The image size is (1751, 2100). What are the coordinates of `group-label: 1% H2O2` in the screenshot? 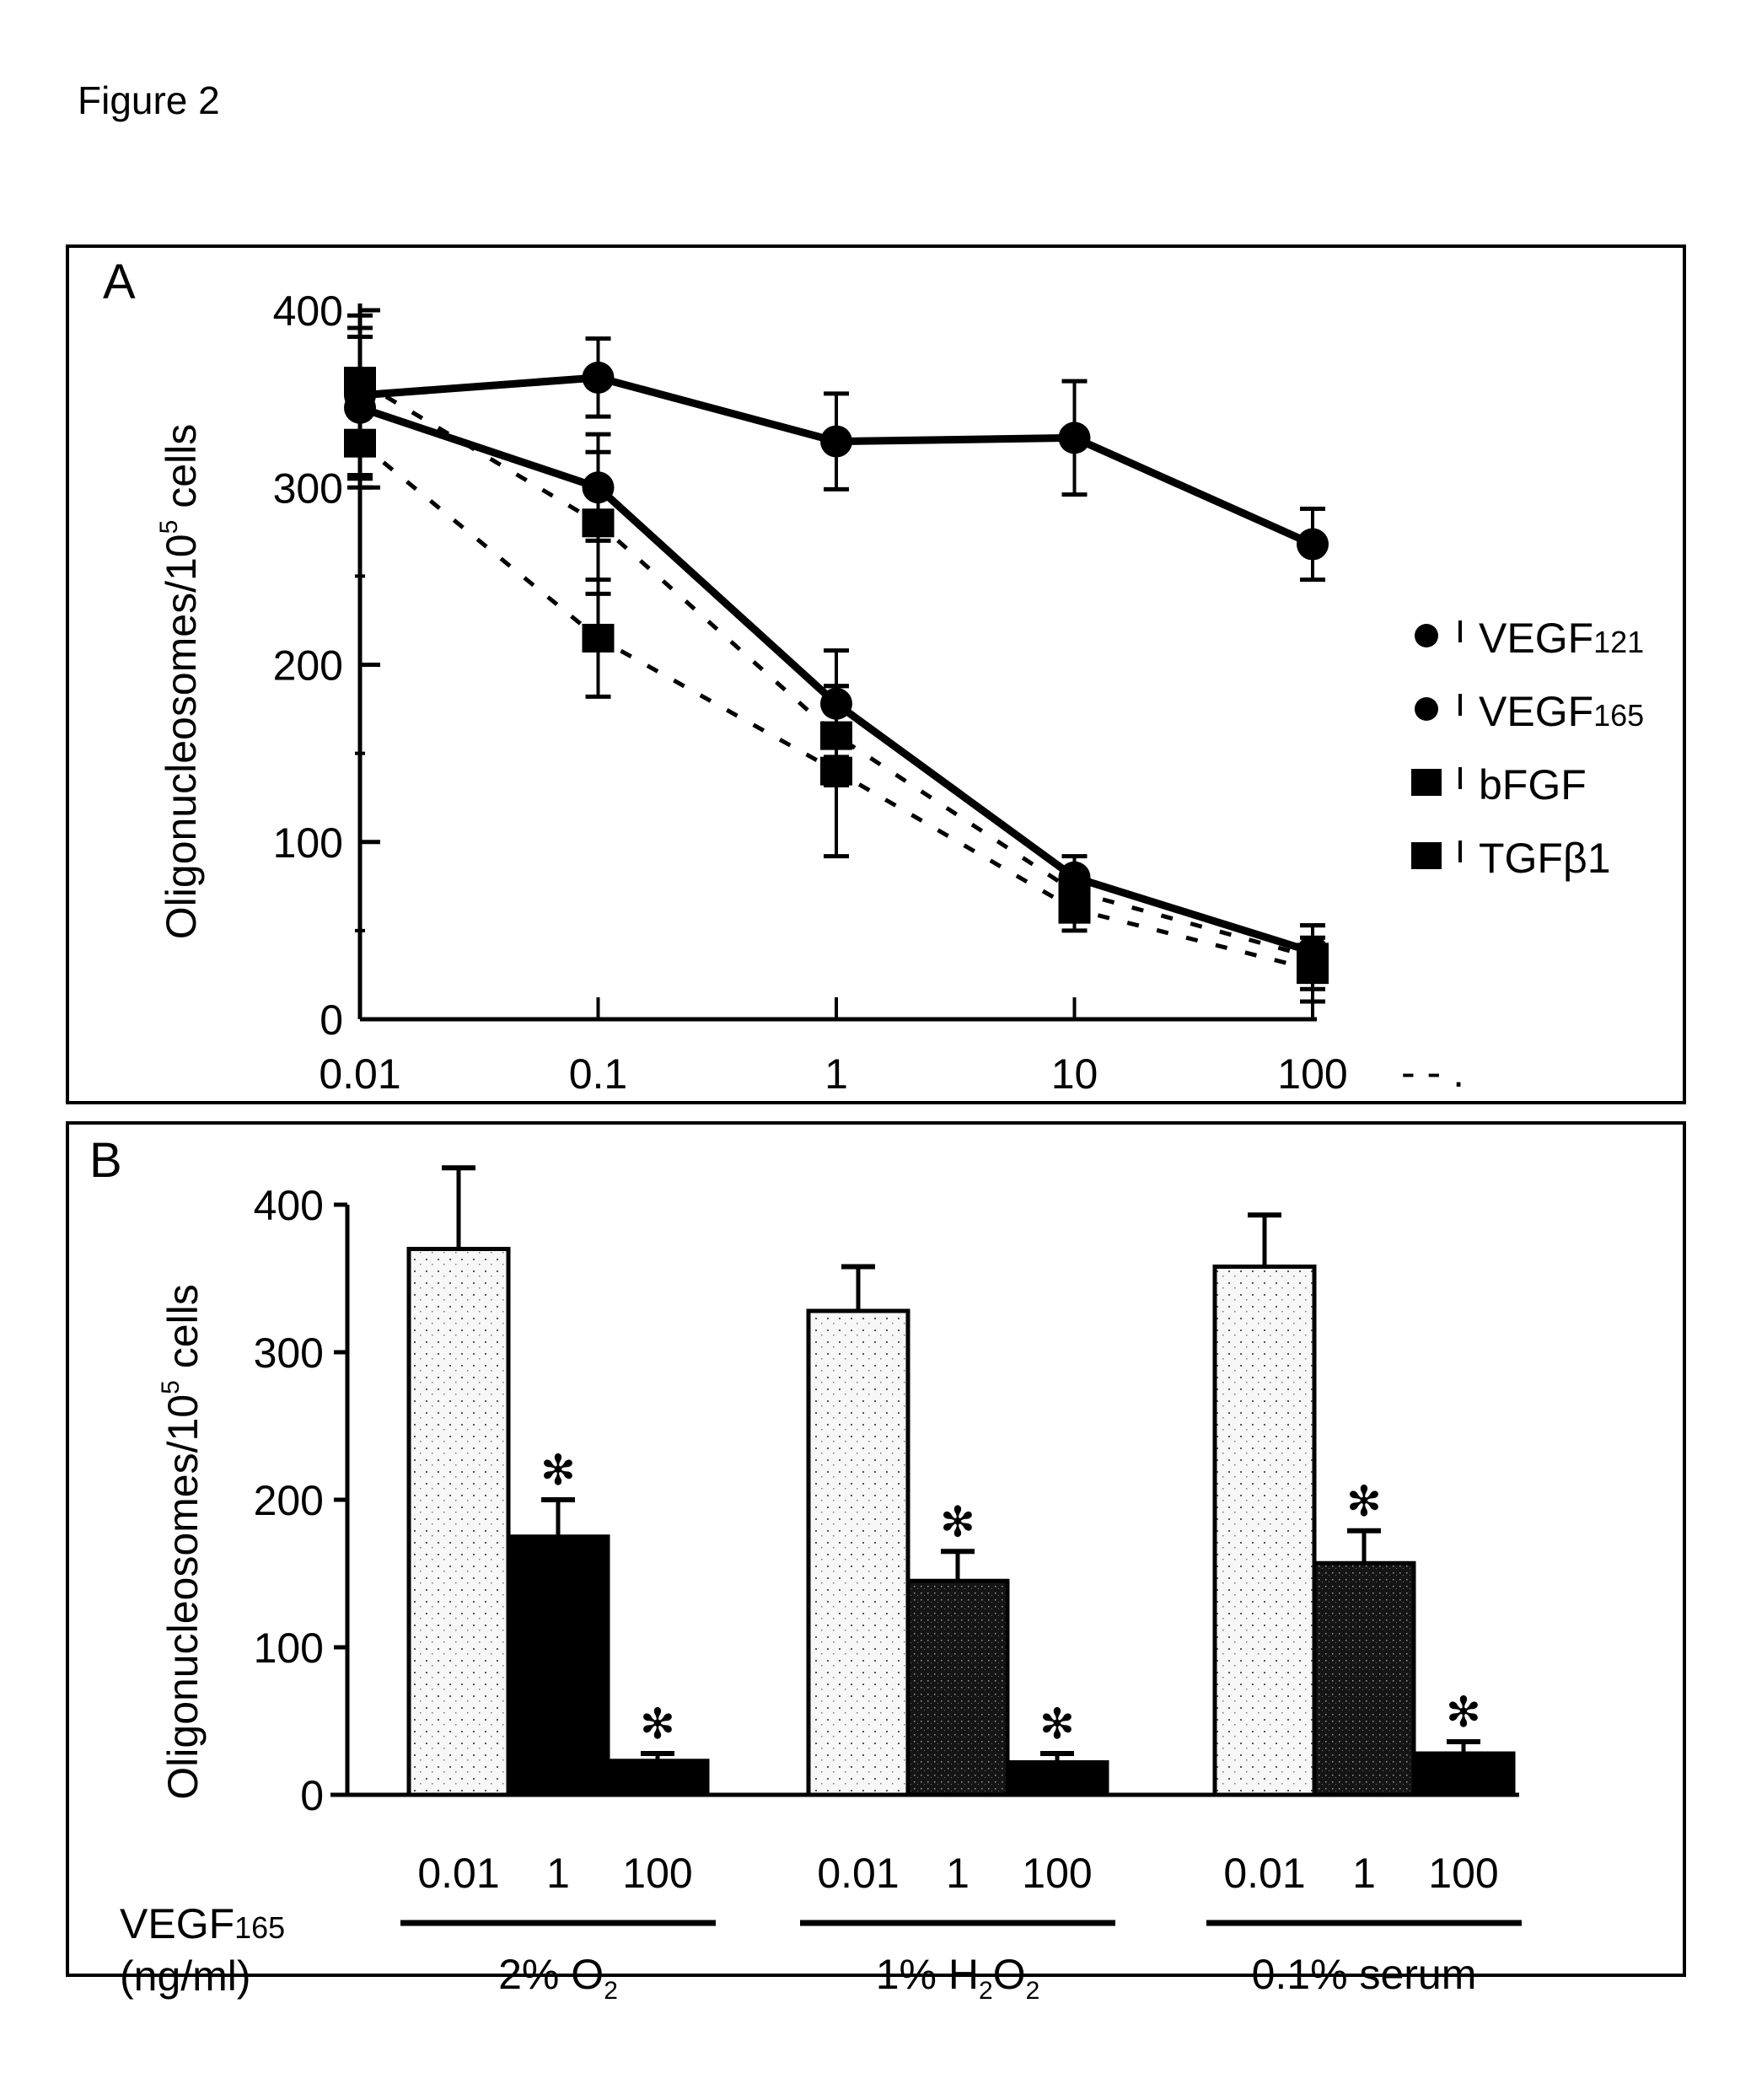 It's located at (958, 1978).